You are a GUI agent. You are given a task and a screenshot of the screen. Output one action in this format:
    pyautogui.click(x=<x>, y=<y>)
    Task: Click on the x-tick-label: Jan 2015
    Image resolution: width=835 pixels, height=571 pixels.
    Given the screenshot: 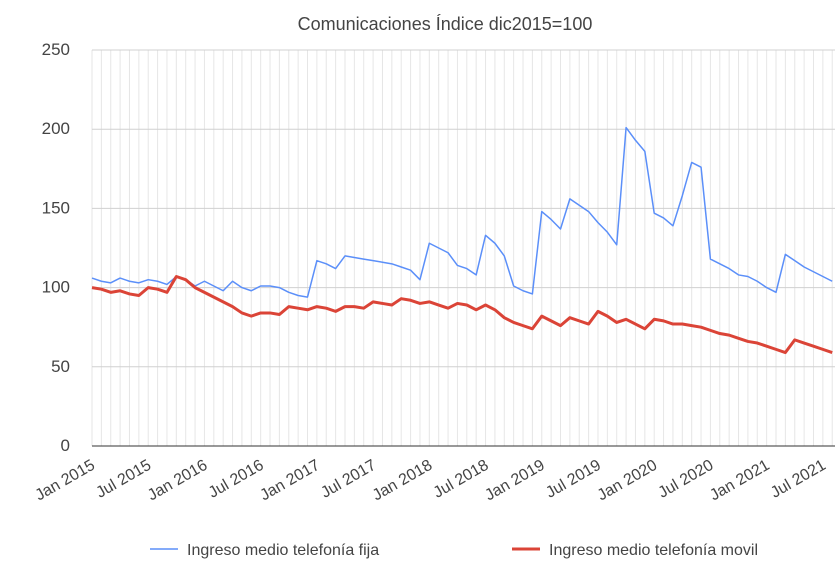 What is the action you would take?
    pyautogui.click(x=65, y=481)
    